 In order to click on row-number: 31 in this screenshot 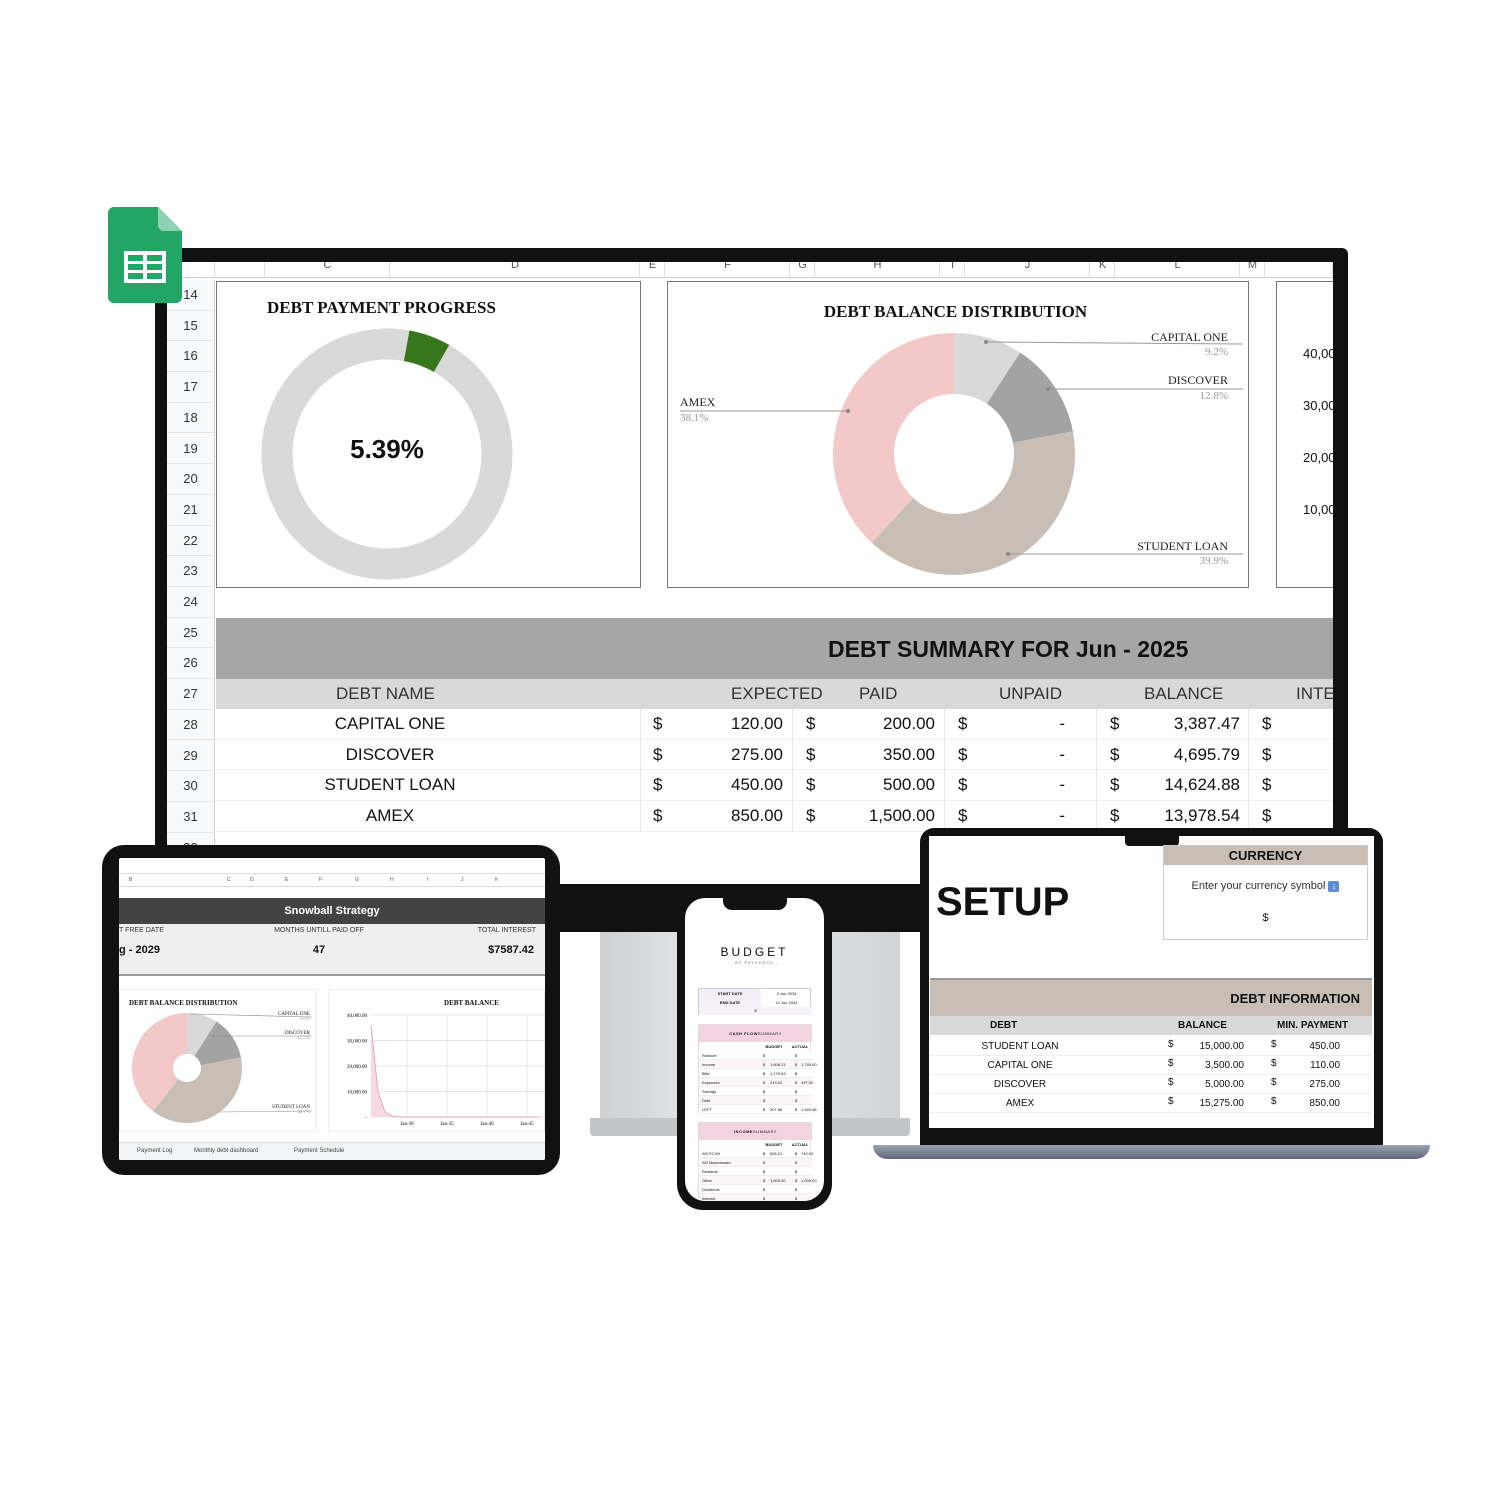, I will do `click(191, 817)`.